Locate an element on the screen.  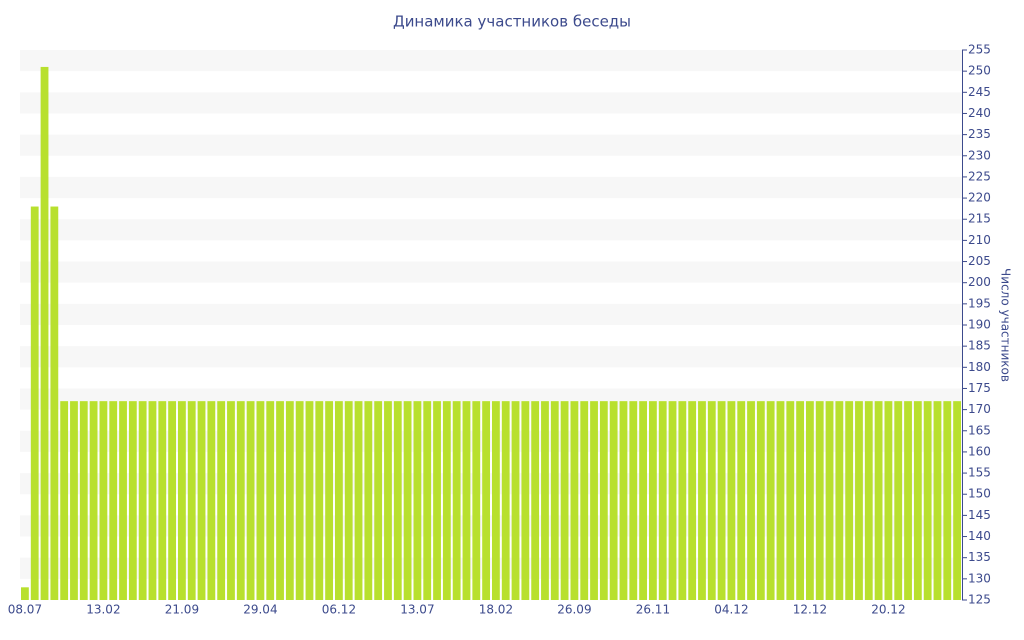
x-tick-label: 29.04 is located at coordinates (260, 610).